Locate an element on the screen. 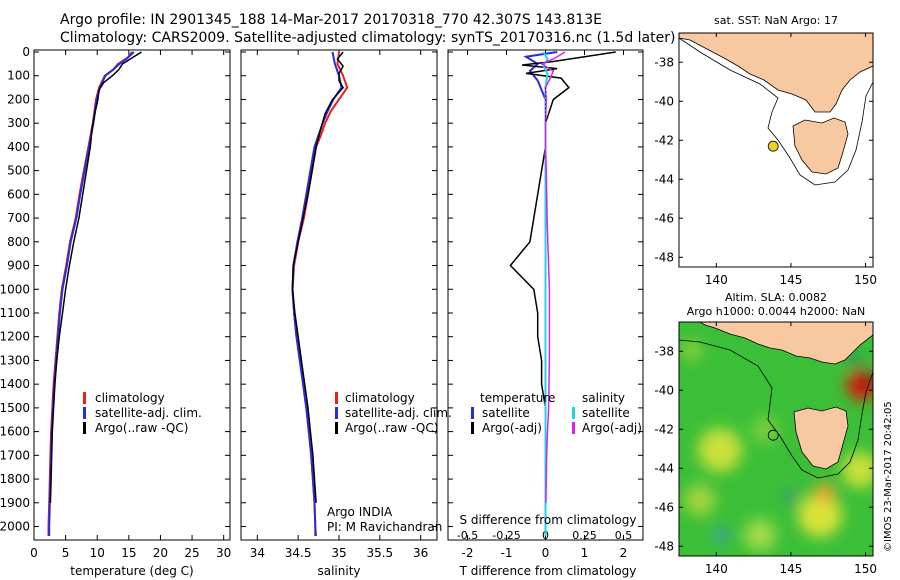 This screenshot has height=580, width=900. sla-shelf-contour is located at coordinates (776, 409).